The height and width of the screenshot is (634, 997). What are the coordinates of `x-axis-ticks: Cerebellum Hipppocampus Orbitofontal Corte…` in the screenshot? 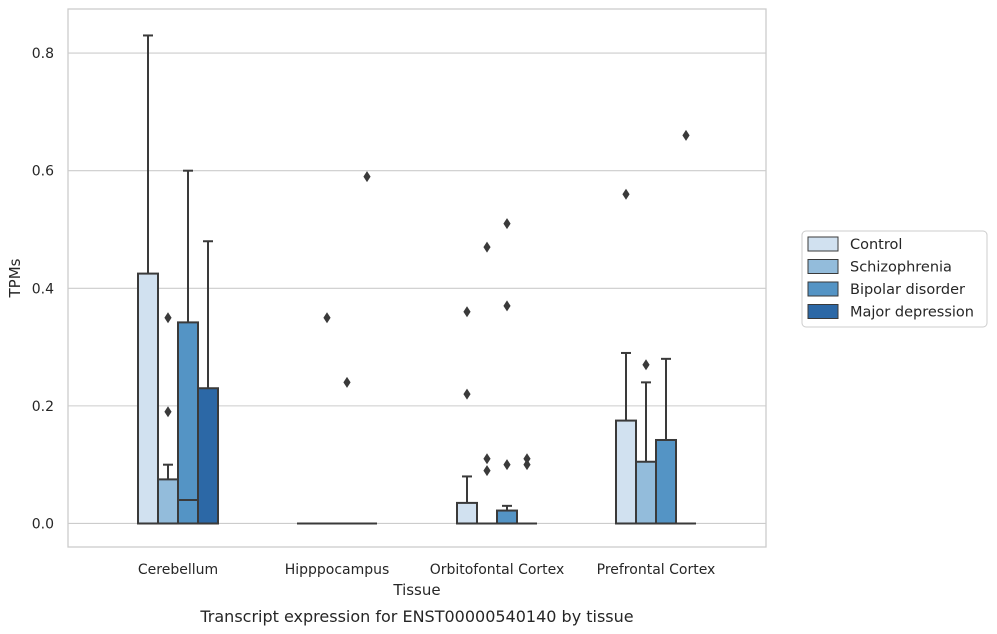 It's located at (426, 570).